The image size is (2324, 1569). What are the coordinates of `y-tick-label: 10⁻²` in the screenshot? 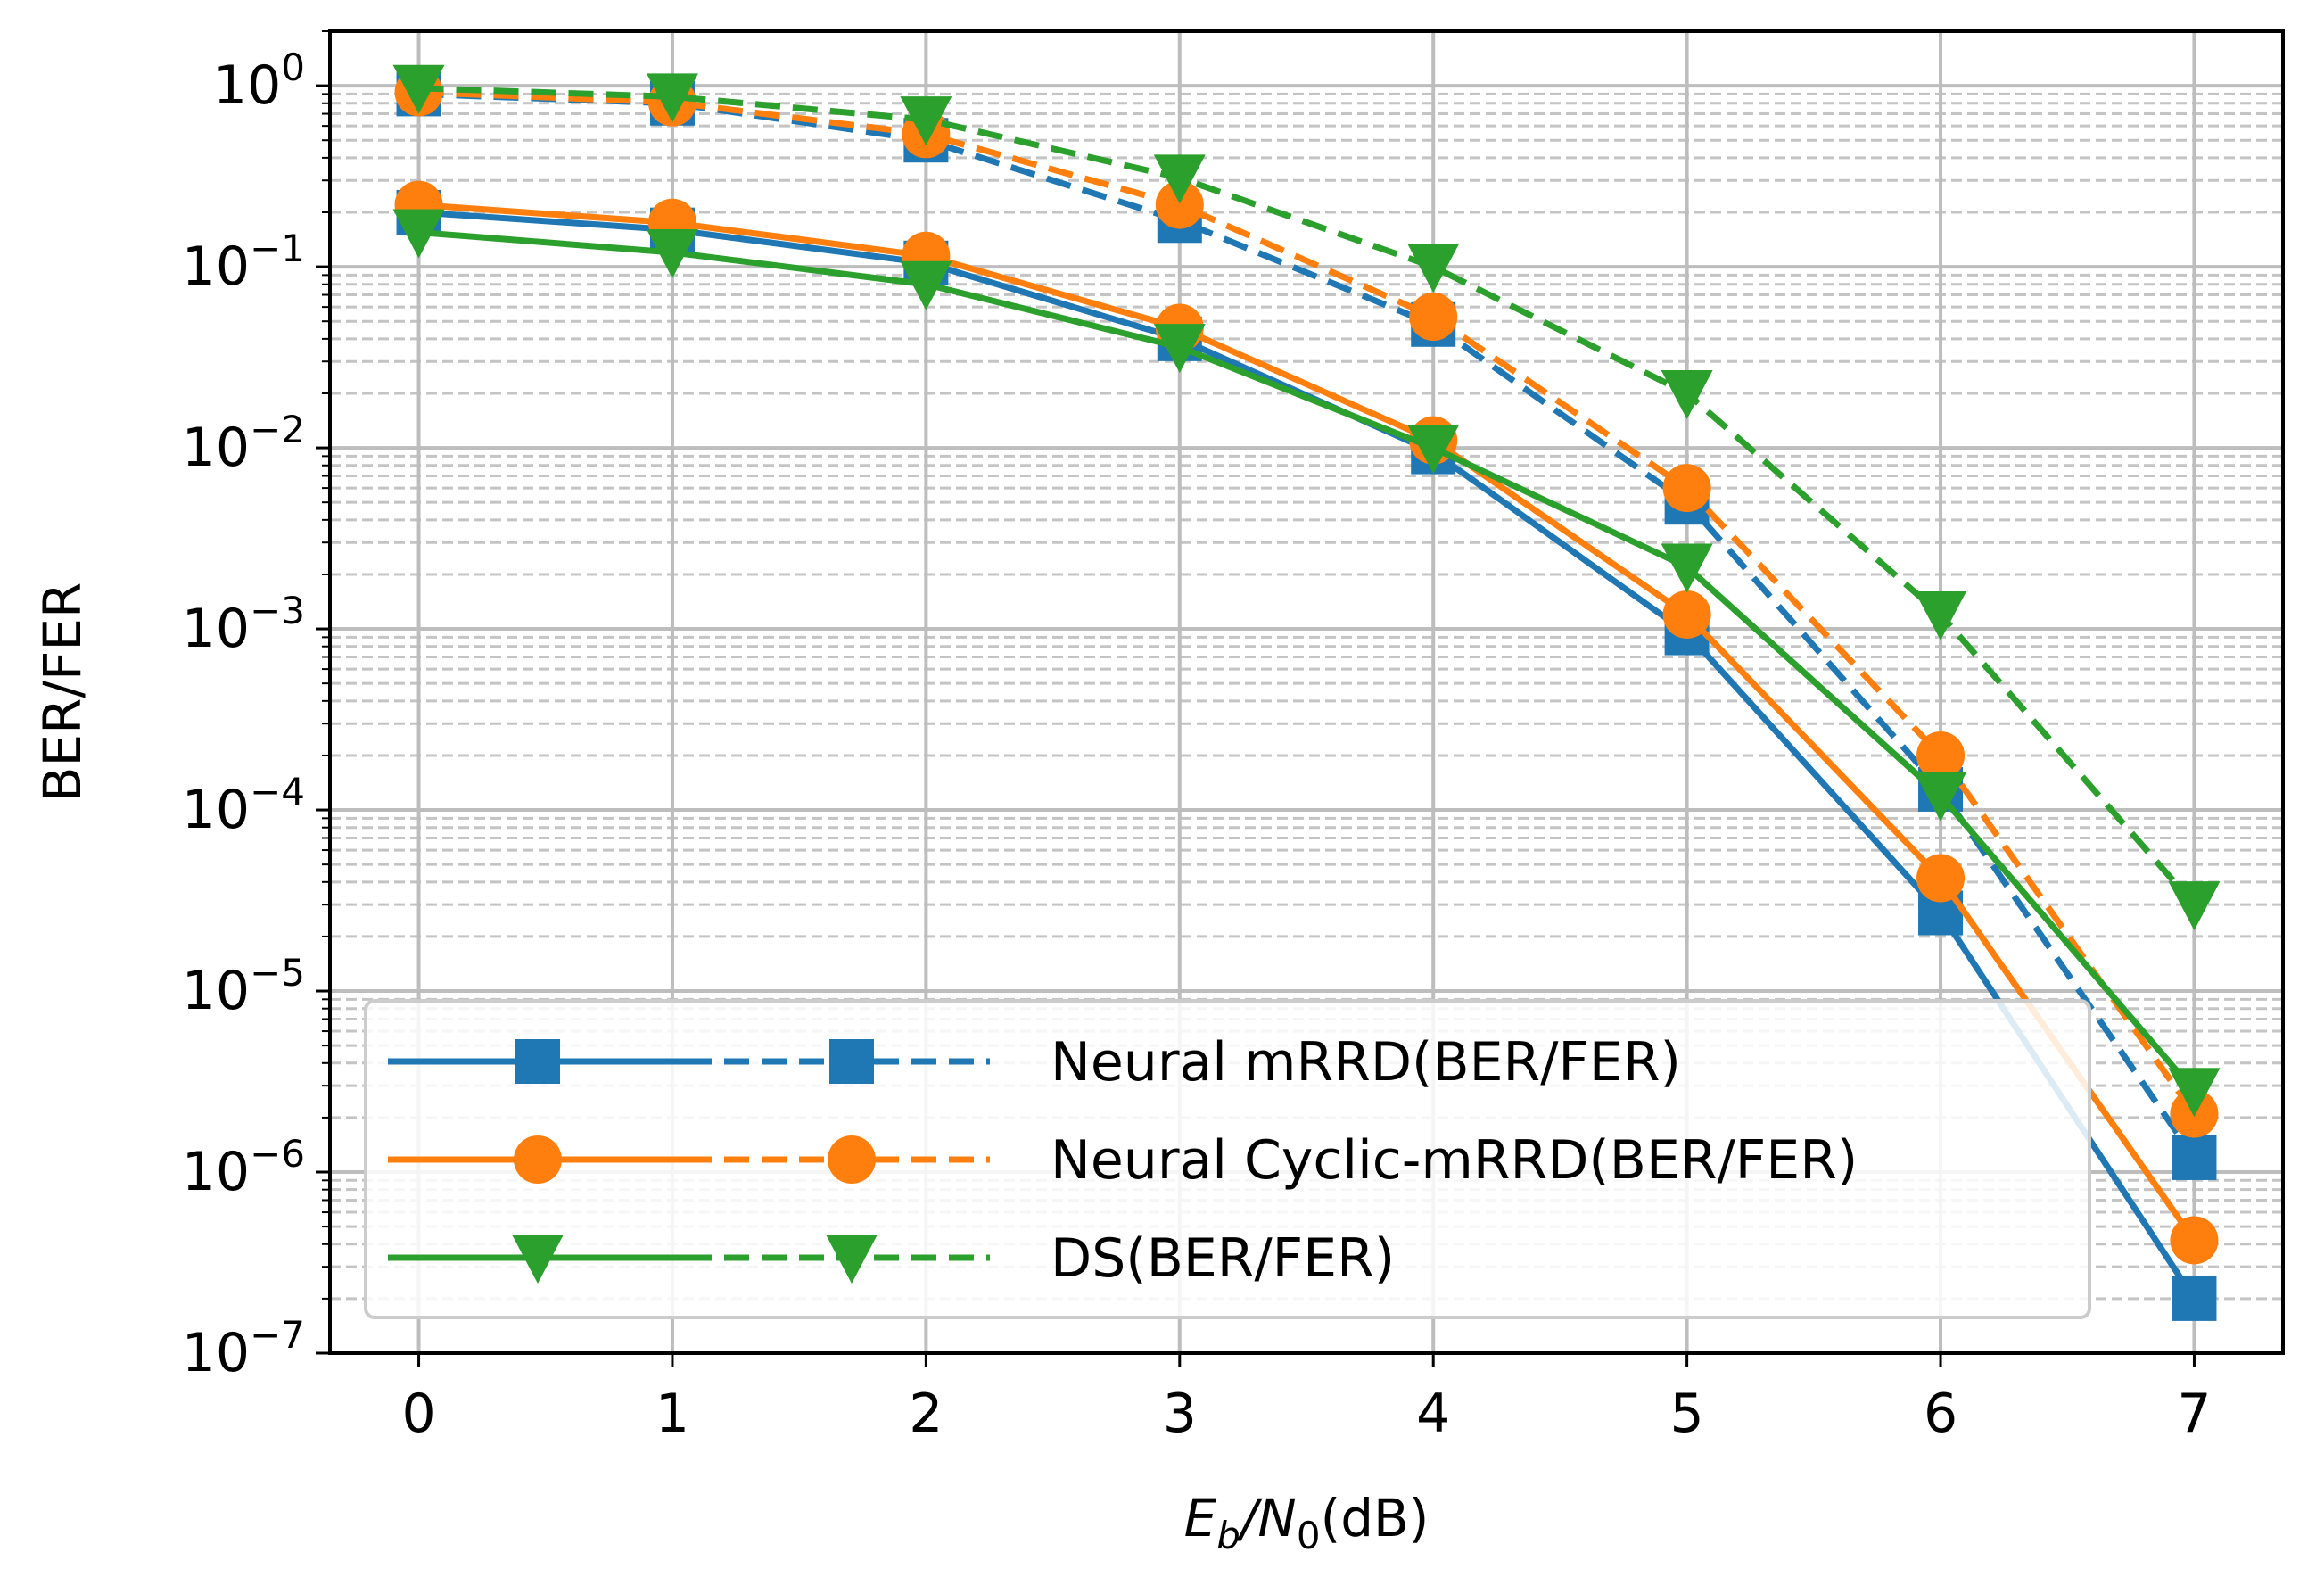 It's located at (243, 443).